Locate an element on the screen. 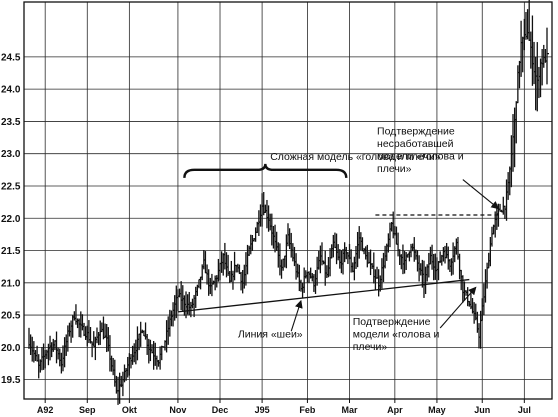 Image resolution: width=558 pixels, height=417 pixels. x-tick-label: Sep is located at coordinates (87, 410).